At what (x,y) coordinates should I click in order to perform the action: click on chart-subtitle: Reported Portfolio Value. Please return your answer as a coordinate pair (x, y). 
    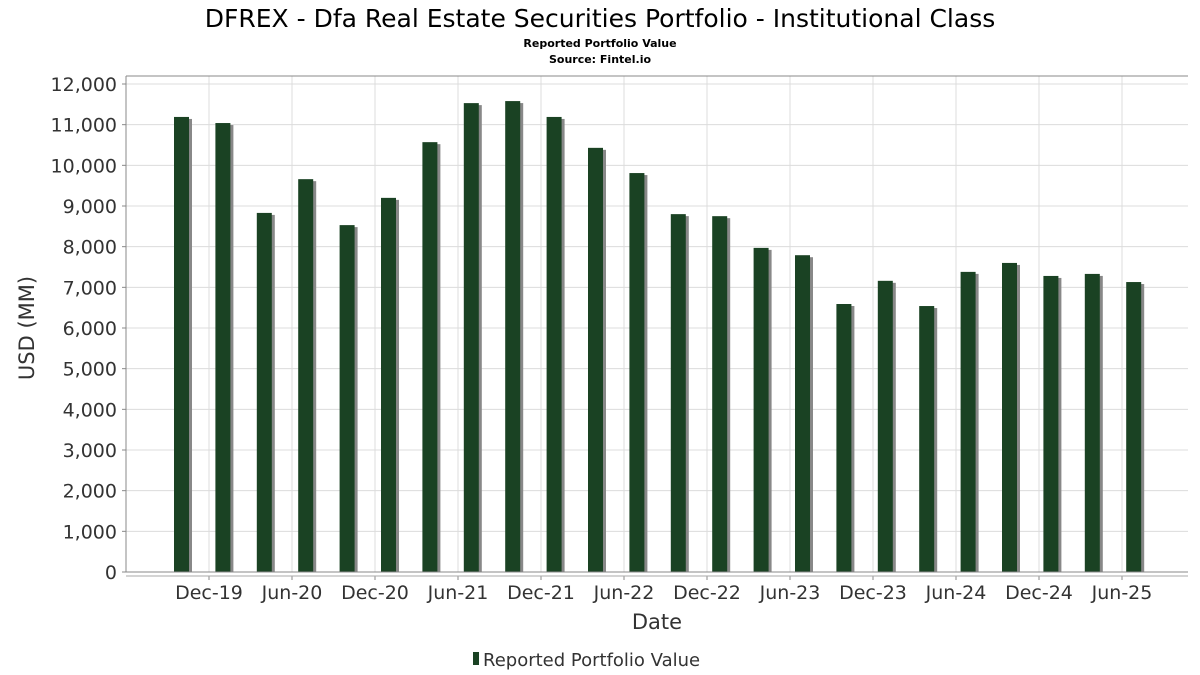
    Looking at the image, I should click on (599, 43).